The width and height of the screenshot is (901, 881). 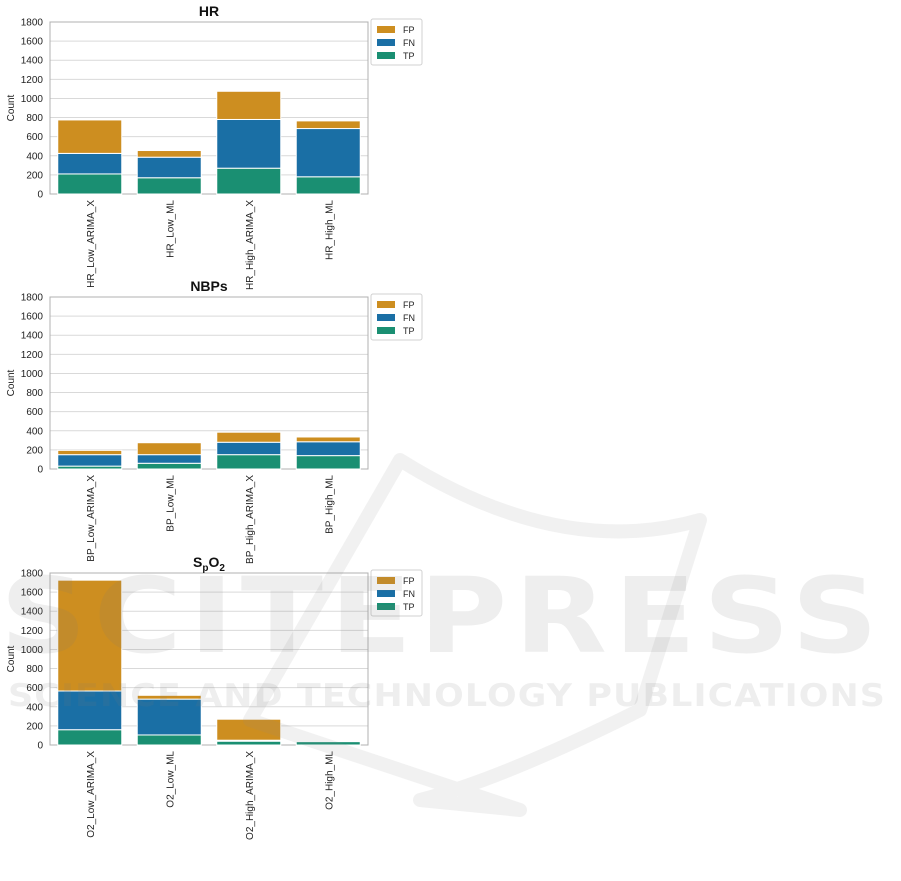 I want to click on bar-tp-HR_High_ARIMA_X, so click(x=249, y=181).